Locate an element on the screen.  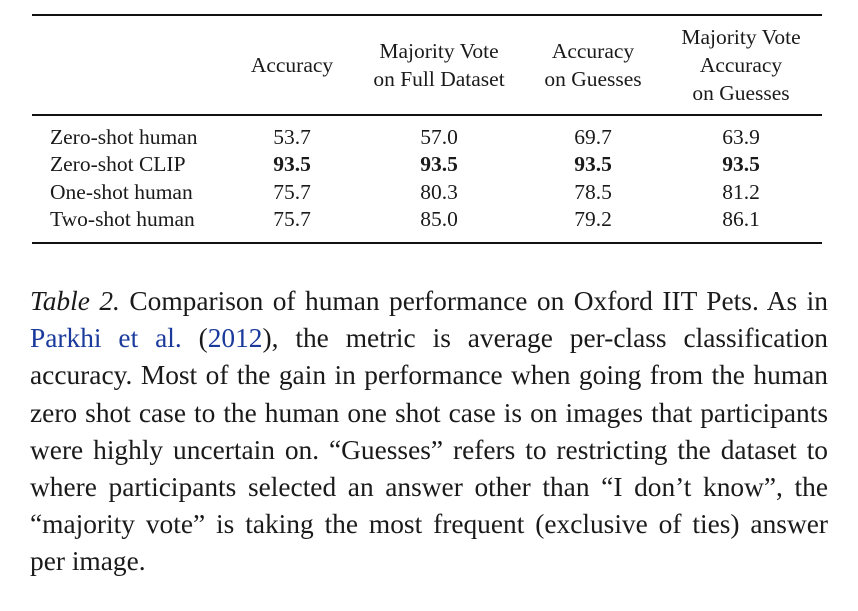
header-line: on Full Dataset is located at coordinates (439, 79).